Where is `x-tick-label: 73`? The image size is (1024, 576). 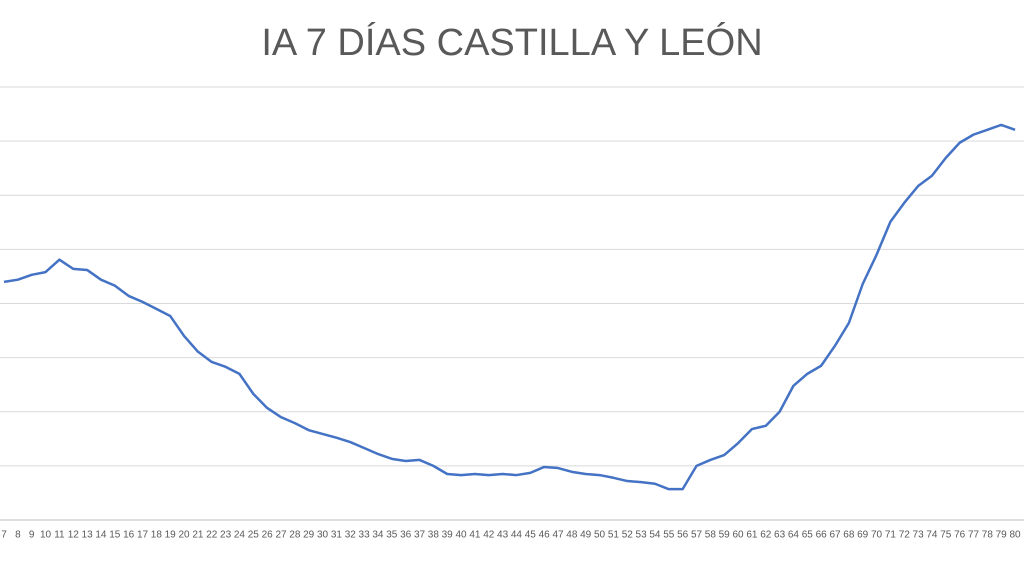
x-tick-label: 73 is located at coordinates (919, 535).